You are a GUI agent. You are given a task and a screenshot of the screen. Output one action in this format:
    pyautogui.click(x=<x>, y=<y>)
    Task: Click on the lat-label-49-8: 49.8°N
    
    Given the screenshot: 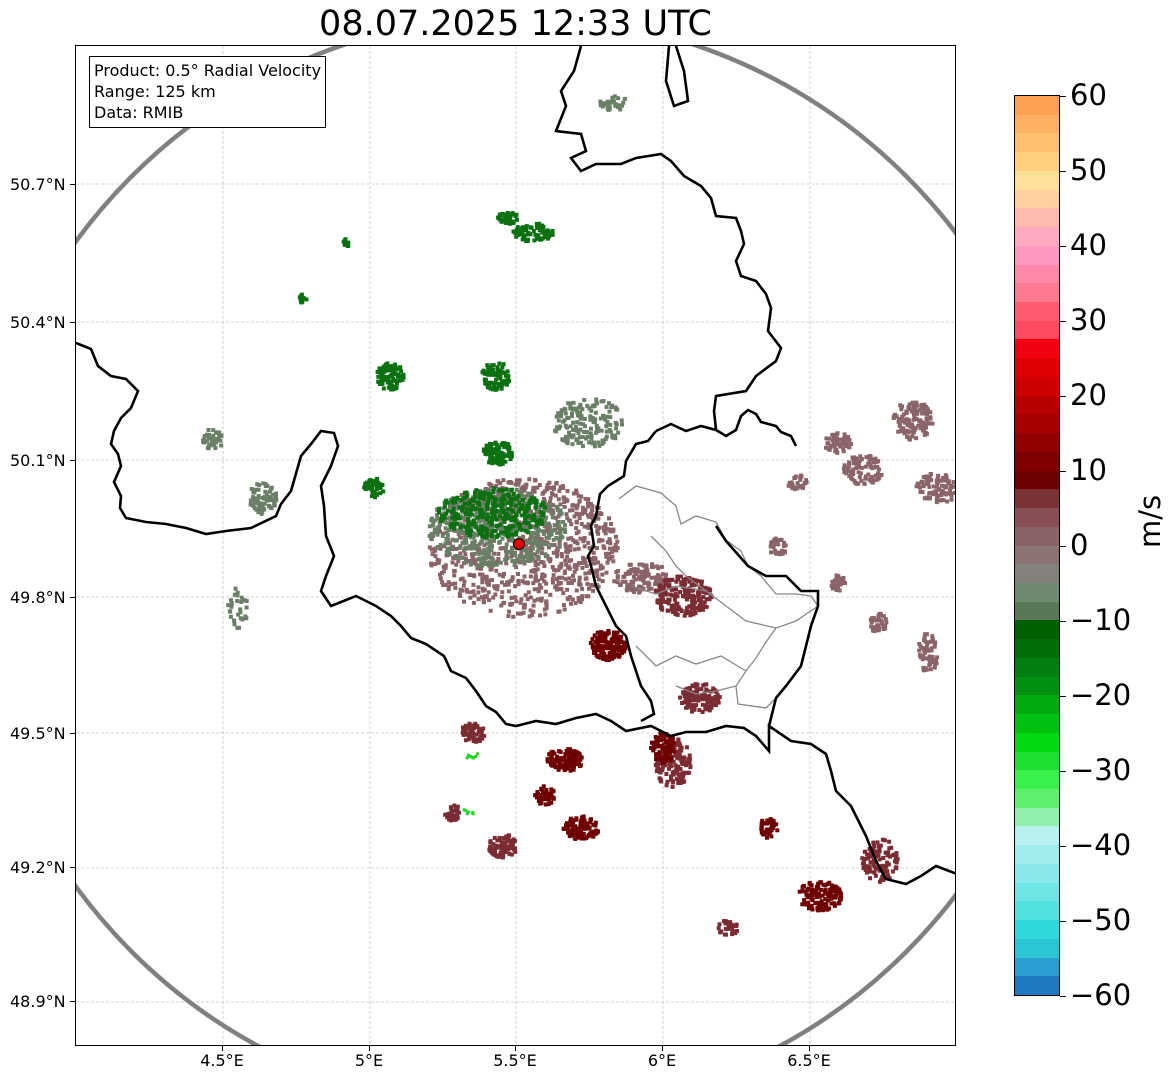 What is the action you would take?
    pyautogui.click(x=38, y=597)
    